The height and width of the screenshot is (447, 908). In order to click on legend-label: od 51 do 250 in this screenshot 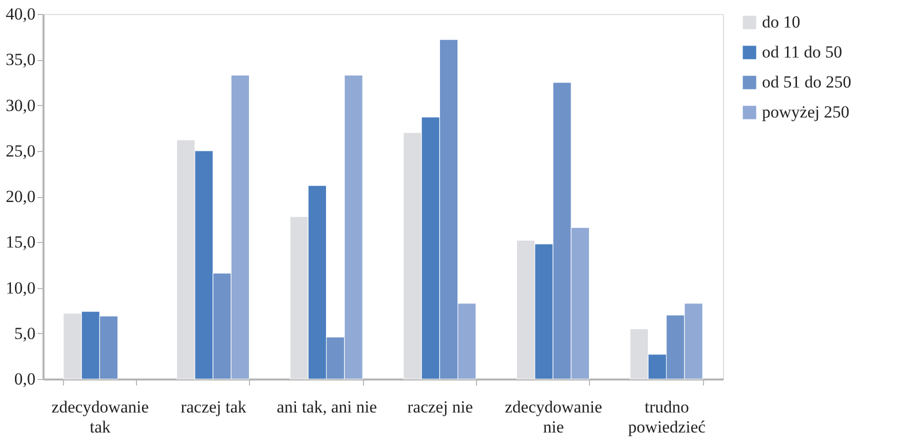, I will do `click(807, 82)`.